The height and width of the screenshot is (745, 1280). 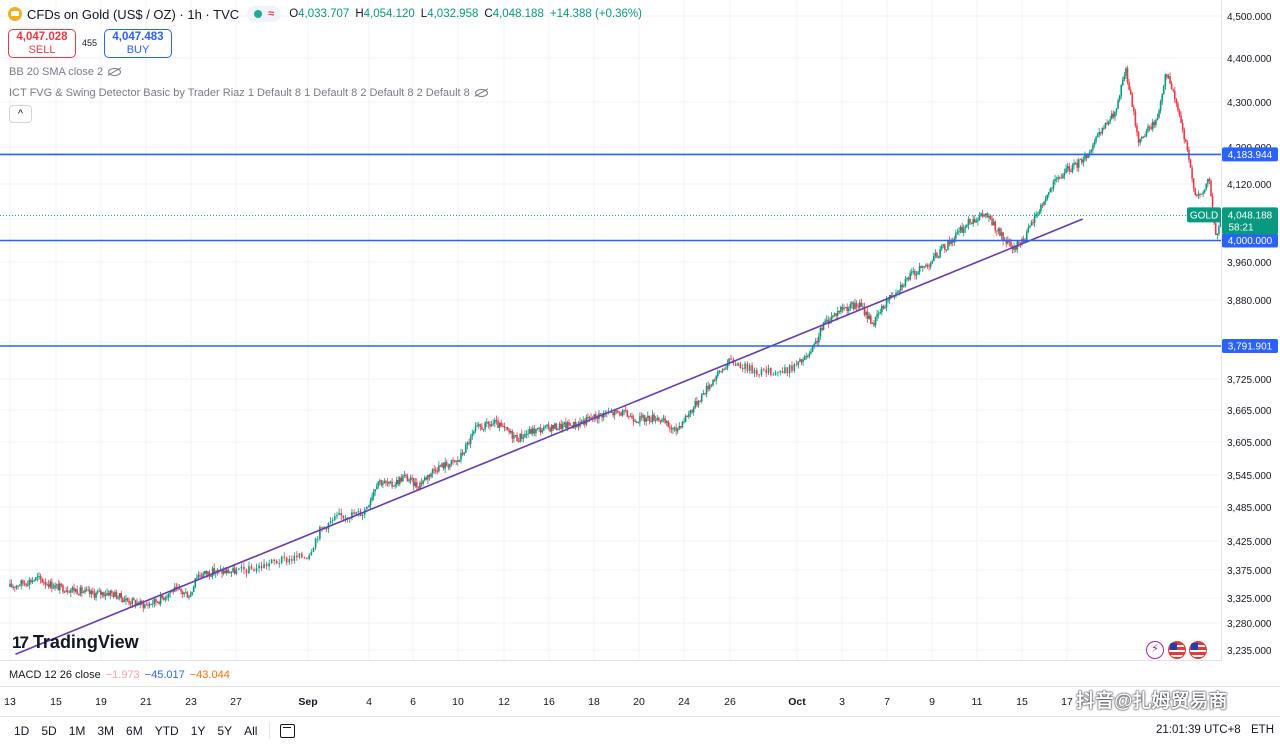 What do you see at coordinates (1249, 301) in the screenshot?
I see `price-tick-label: 3,880.000` at bounding box center [1249, 301].